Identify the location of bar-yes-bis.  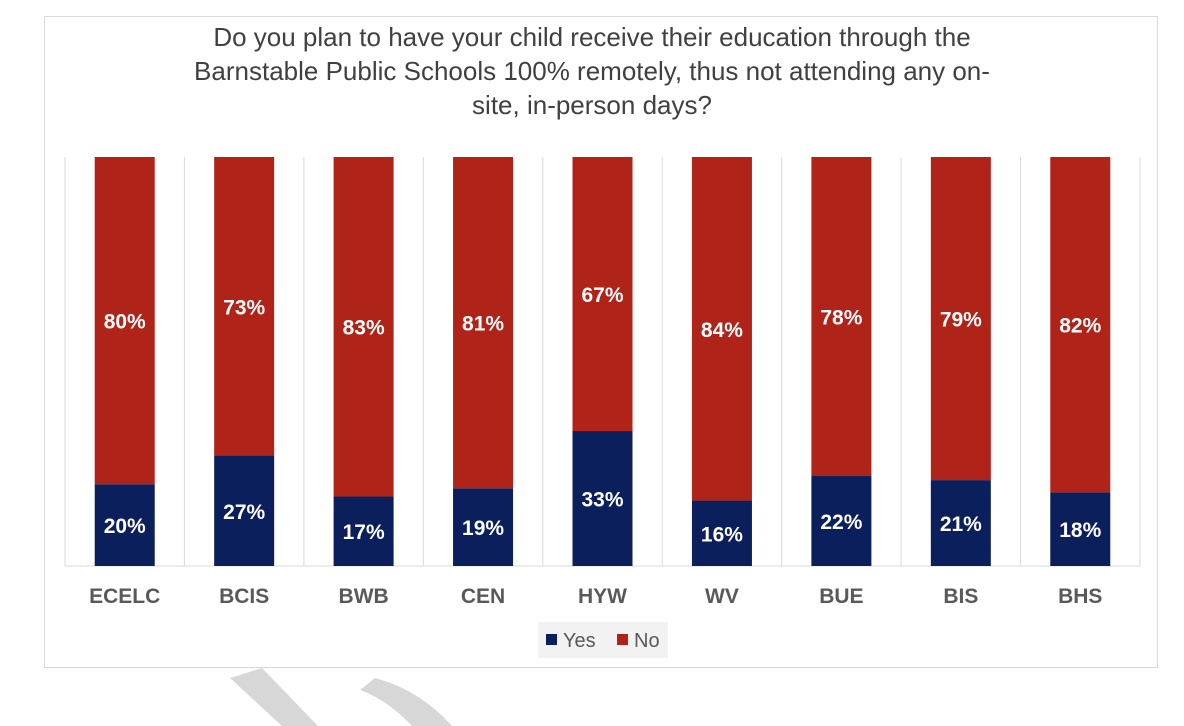
(960, 523).